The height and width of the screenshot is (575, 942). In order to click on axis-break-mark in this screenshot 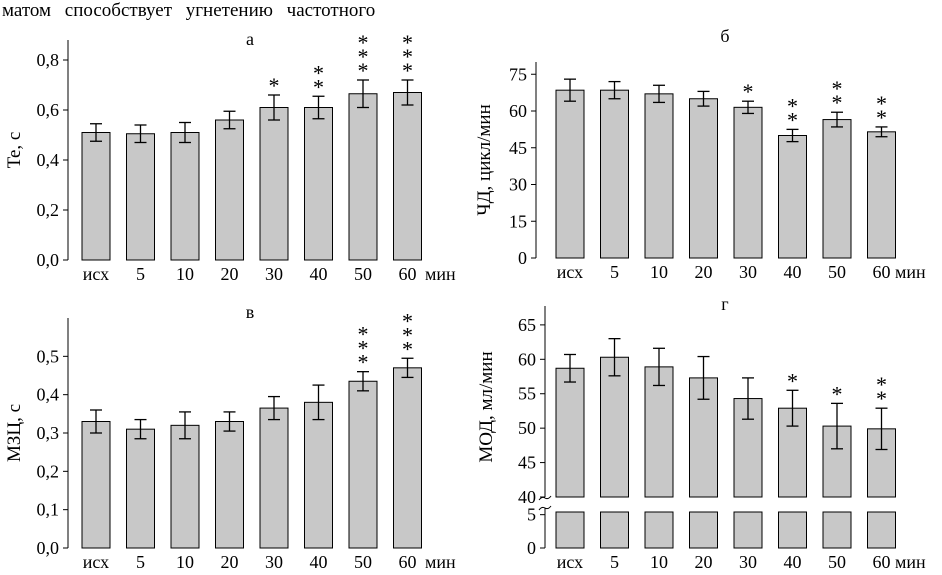, I will do `click(545, 498)`.